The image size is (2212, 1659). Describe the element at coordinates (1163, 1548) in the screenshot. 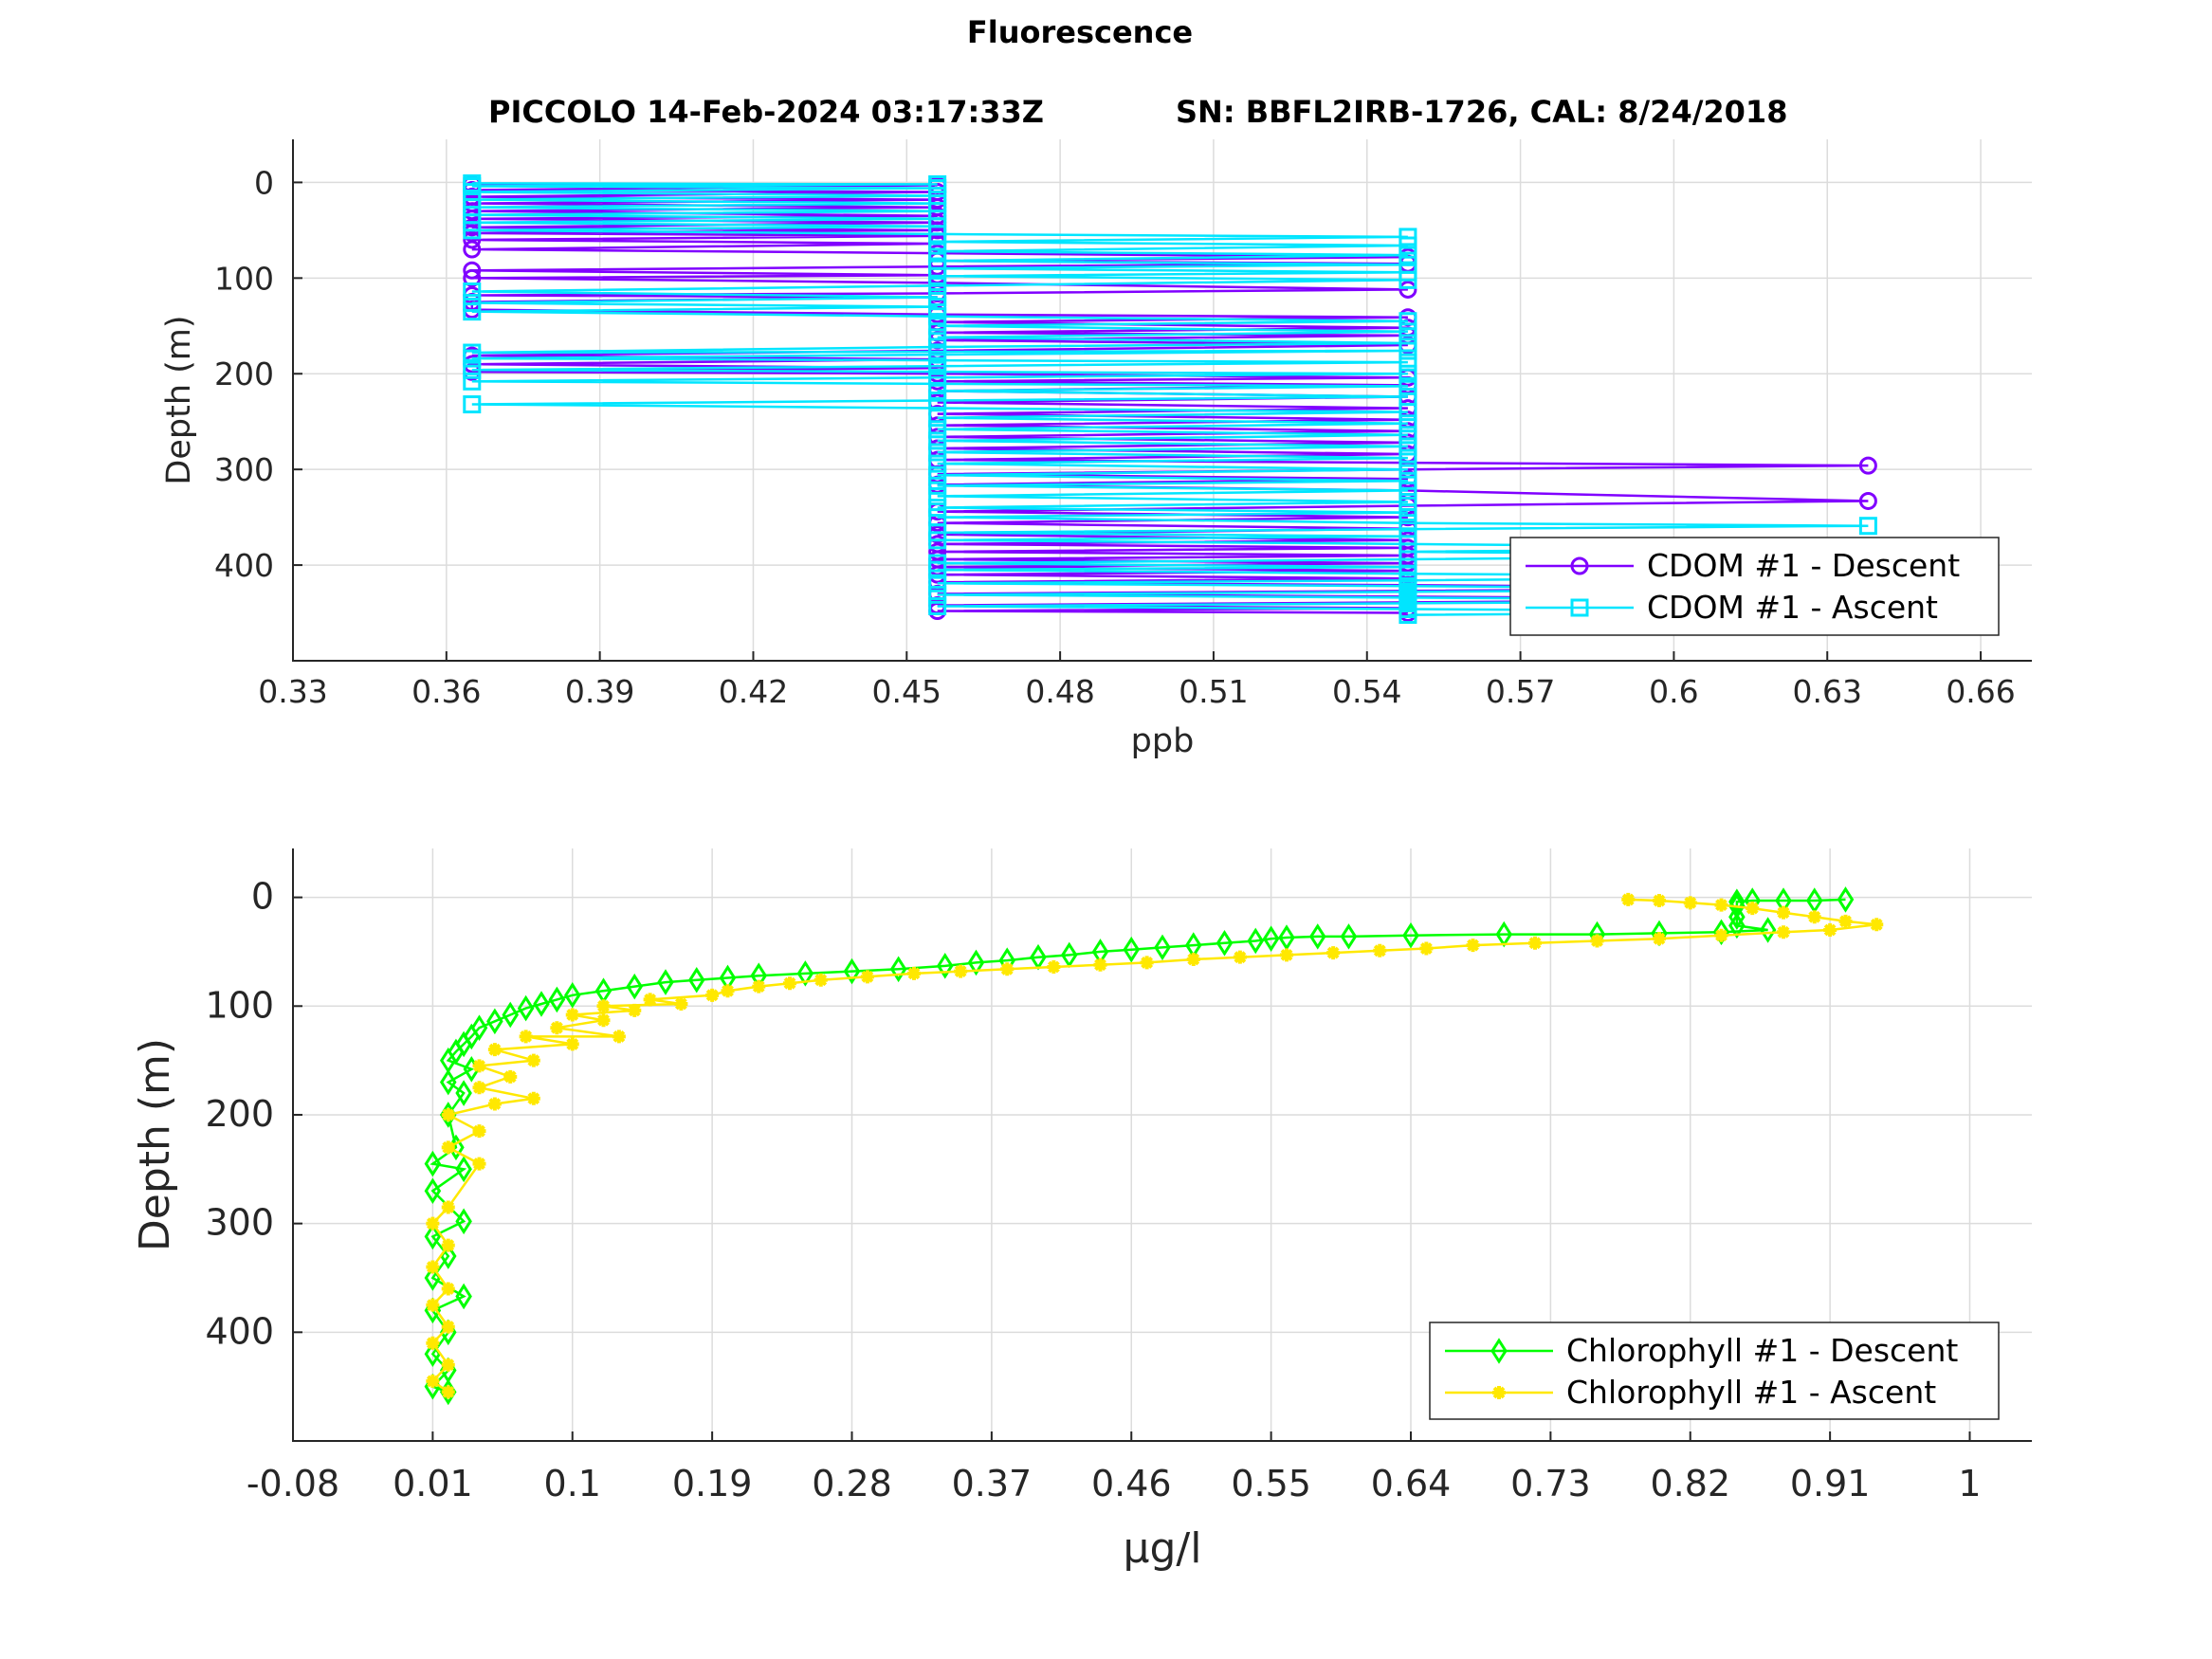

I see `x-axis-label: μg/l` at that location.